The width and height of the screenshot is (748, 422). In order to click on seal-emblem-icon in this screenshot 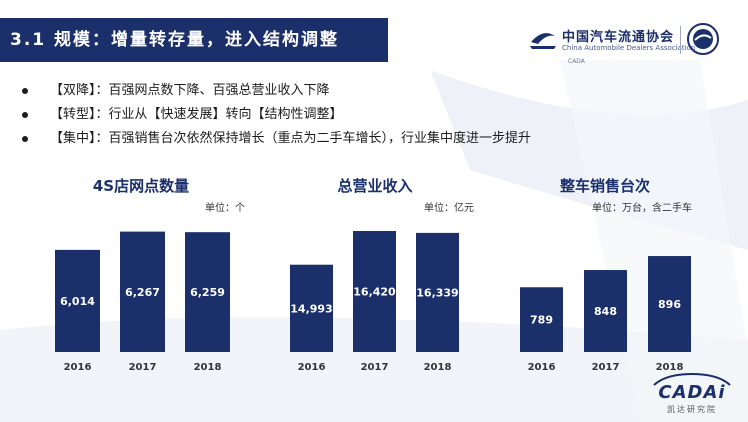, I will do `click(703, 39)`.